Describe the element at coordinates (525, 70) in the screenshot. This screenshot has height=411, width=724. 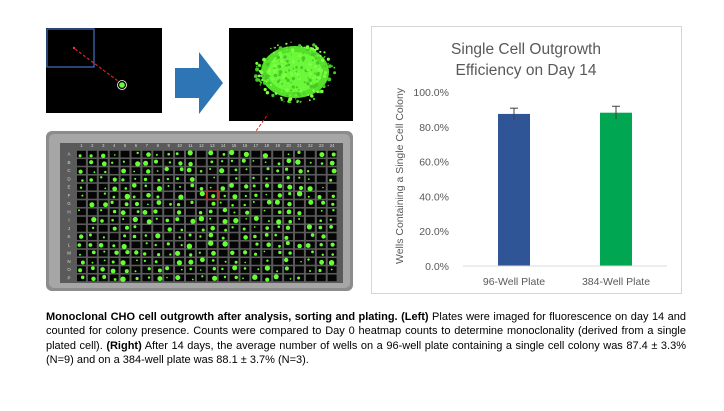
I see `chart-title-line-2: Efficiency on Day 14` at that location.